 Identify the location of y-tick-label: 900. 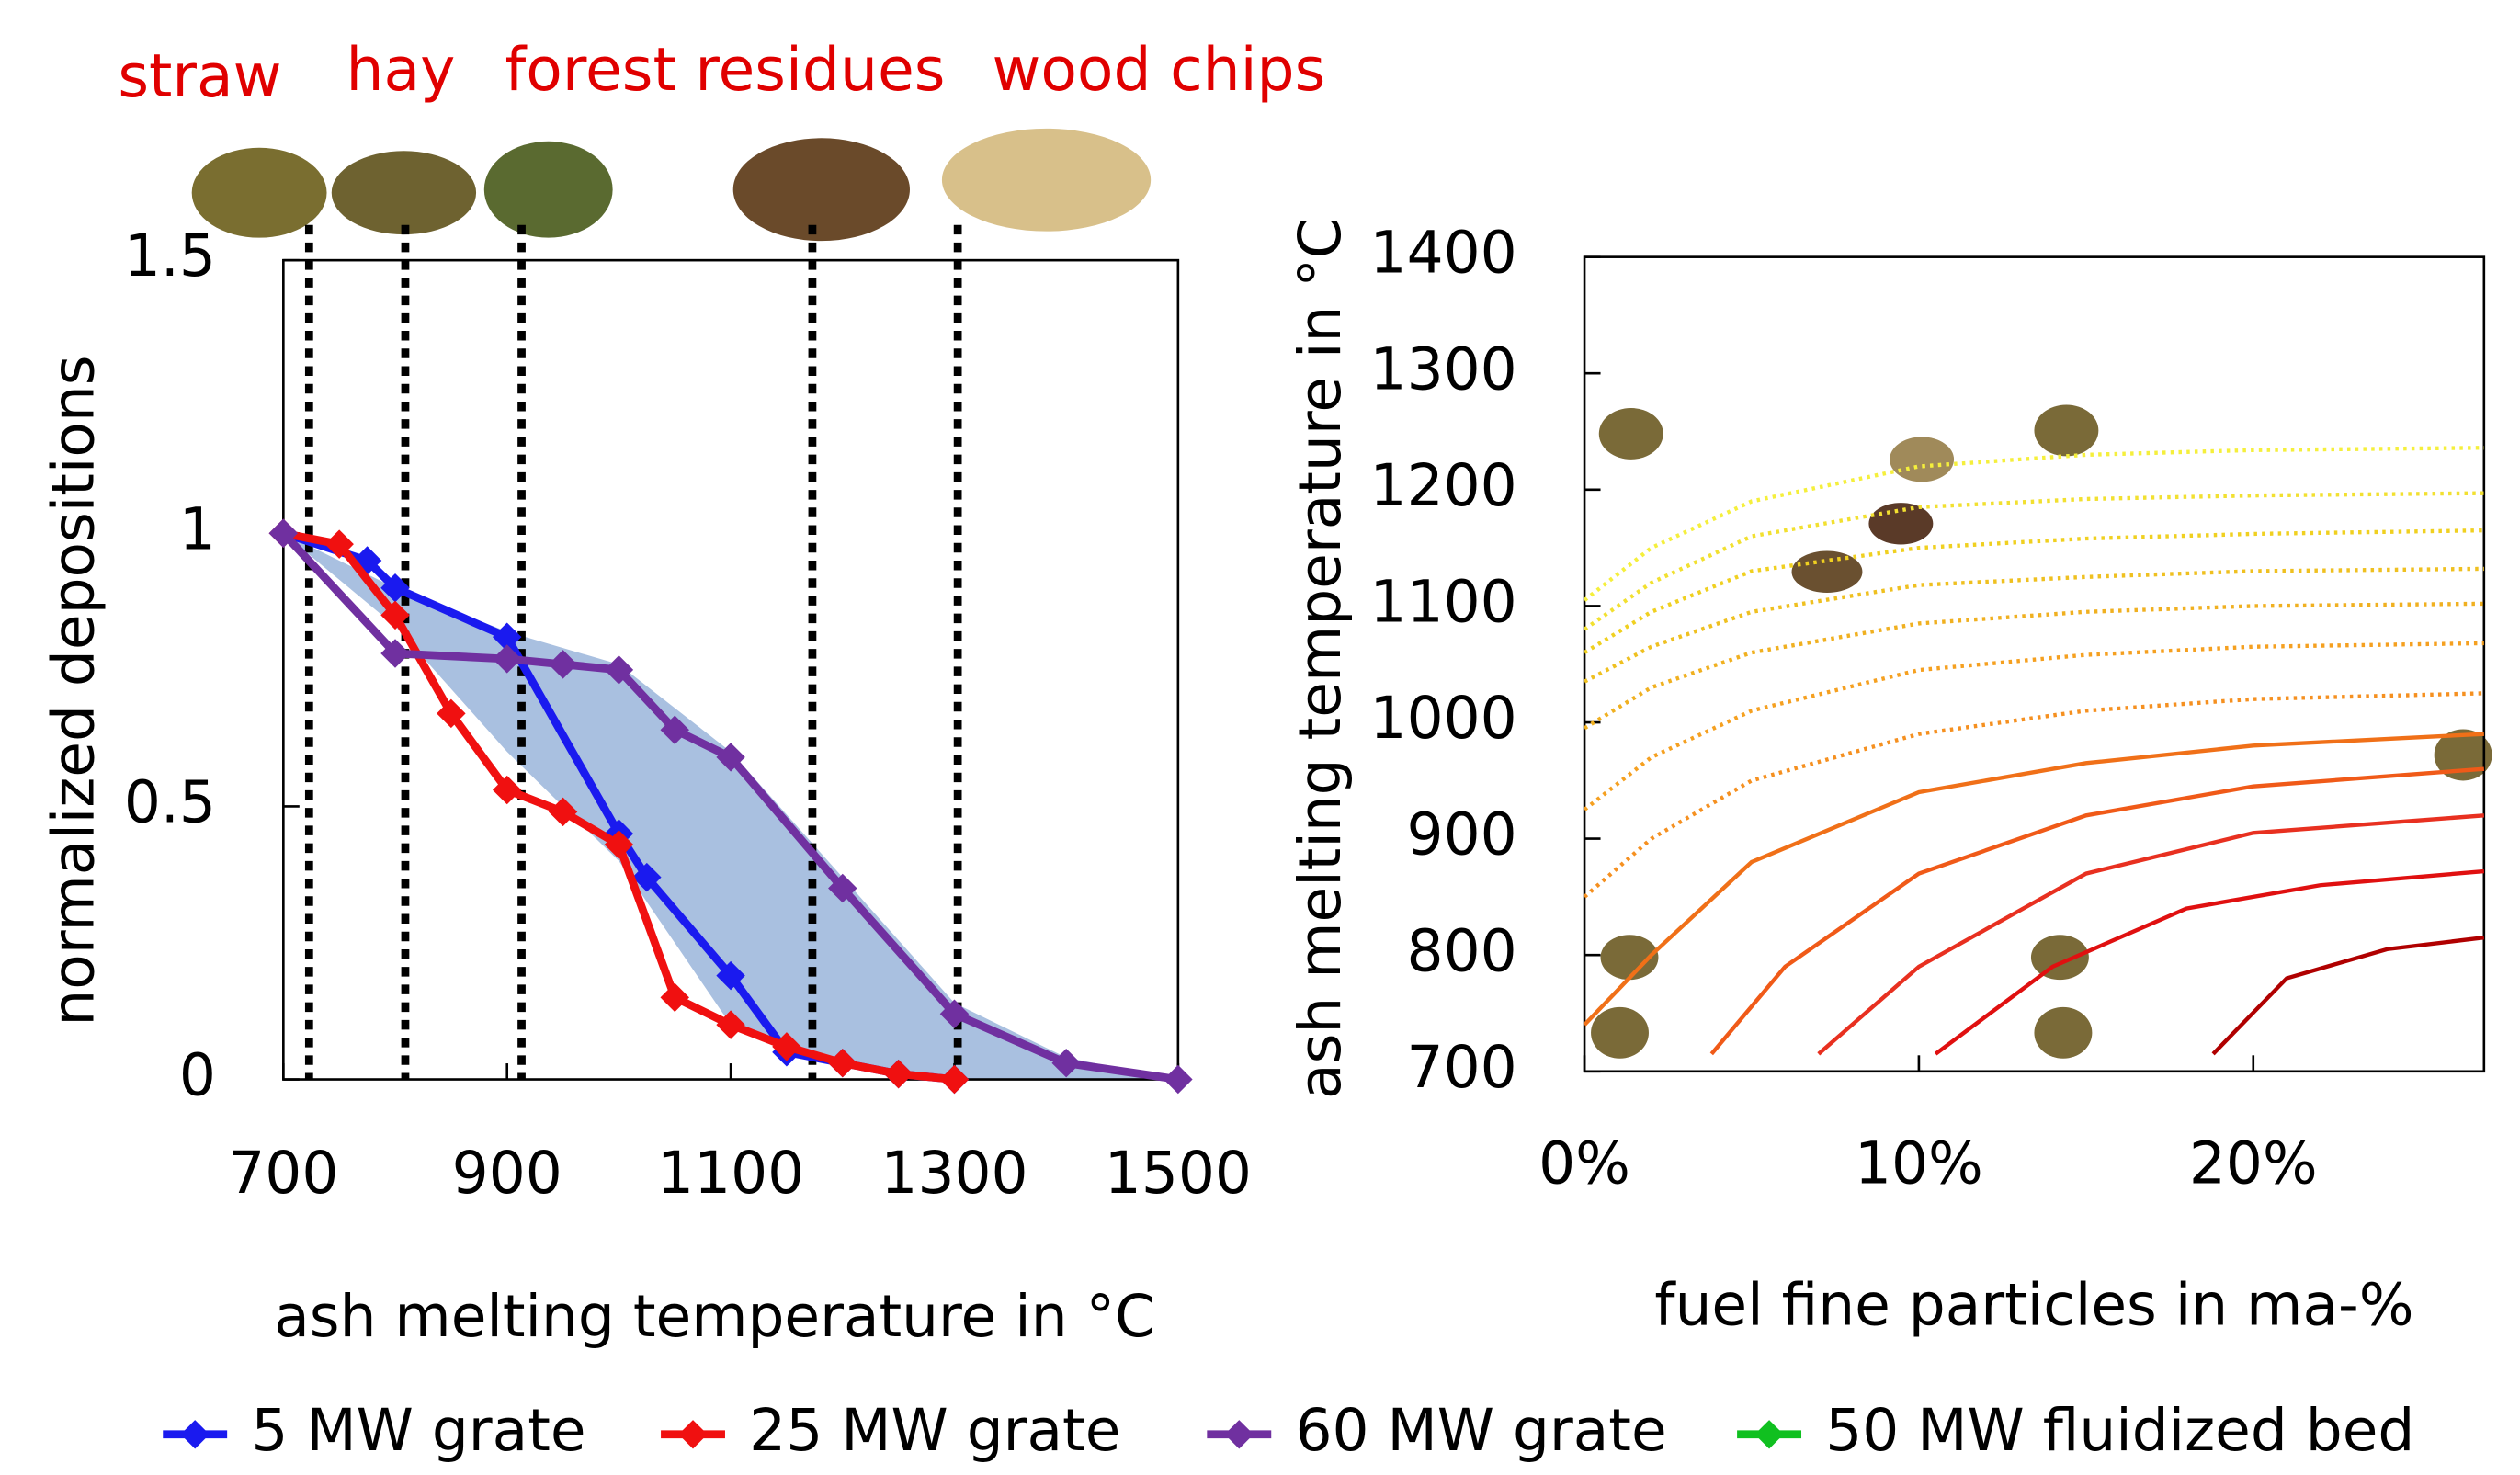
(1462, 834).